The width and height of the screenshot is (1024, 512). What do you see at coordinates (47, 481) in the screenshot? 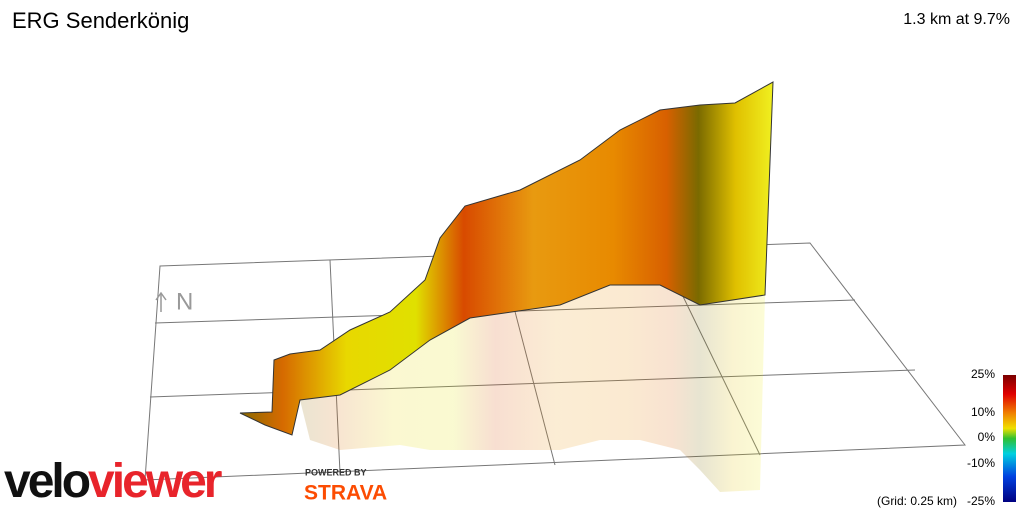
I see `logo-dark: velo` at bounding box center [47, 481].